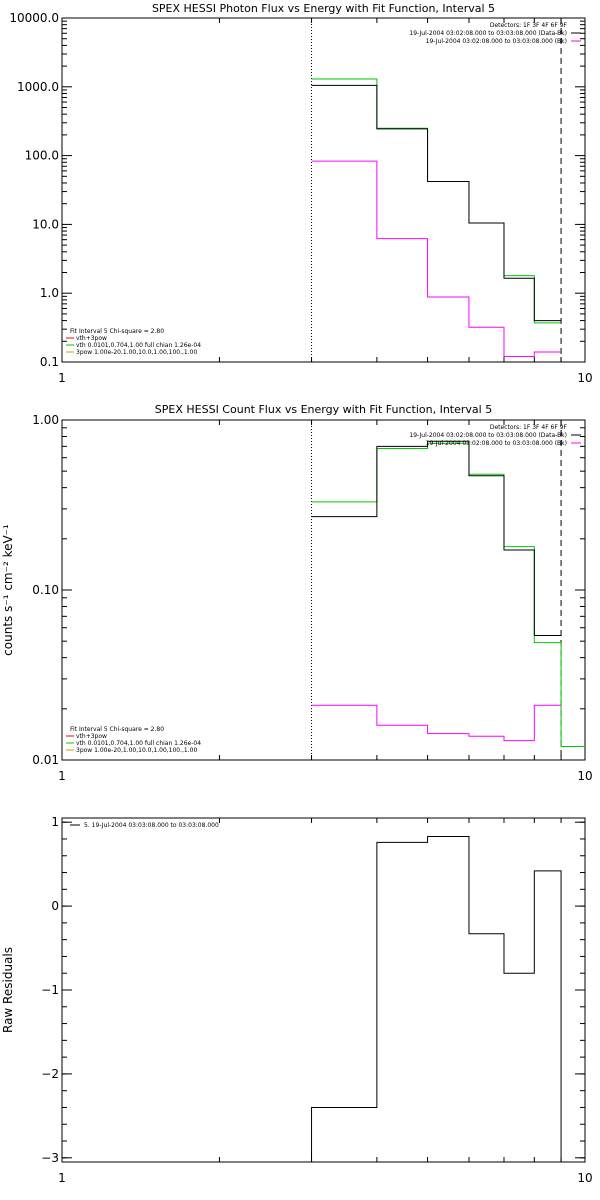 The height and width of the screenshot is (1200, 600). What do you see at coordinates (45, 224) in the screenshot?
I see `y-tick-label: 10.0` at bounding box center [45, 224].